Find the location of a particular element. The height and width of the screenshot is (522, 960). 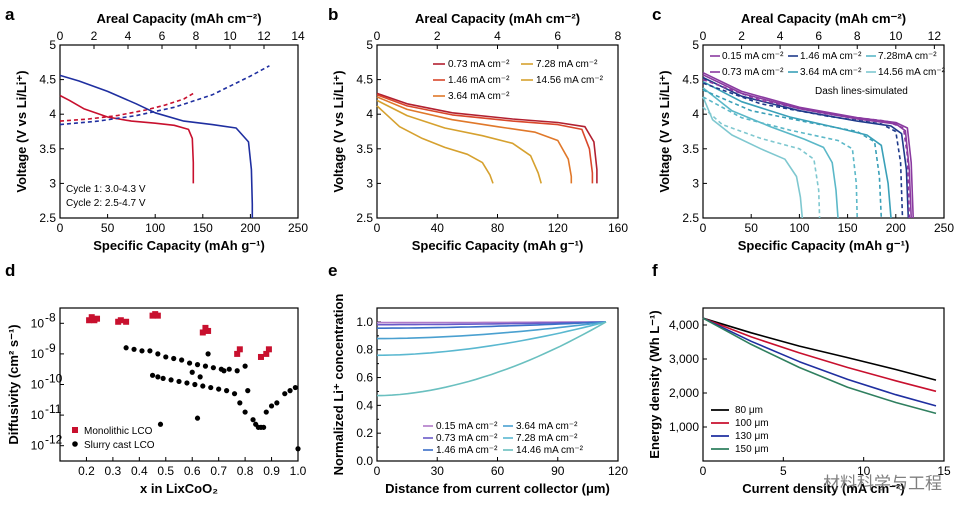

y-tick-label: 3.5 is located at coordinates (690, 149).